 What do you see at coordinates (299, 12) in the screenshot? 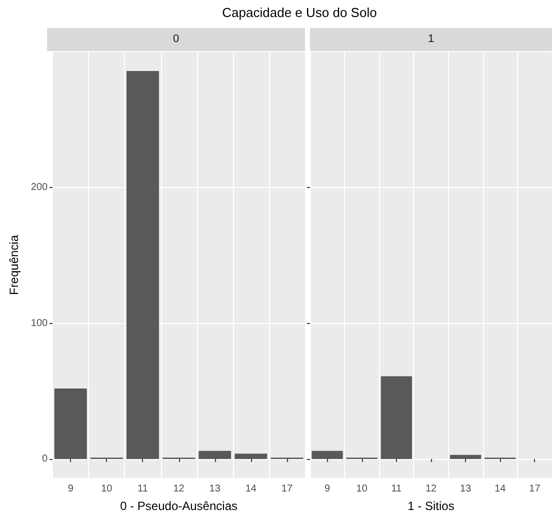
I see `chart-title: Capacidade e Uso do Solo` at bounding box center [299, 12].